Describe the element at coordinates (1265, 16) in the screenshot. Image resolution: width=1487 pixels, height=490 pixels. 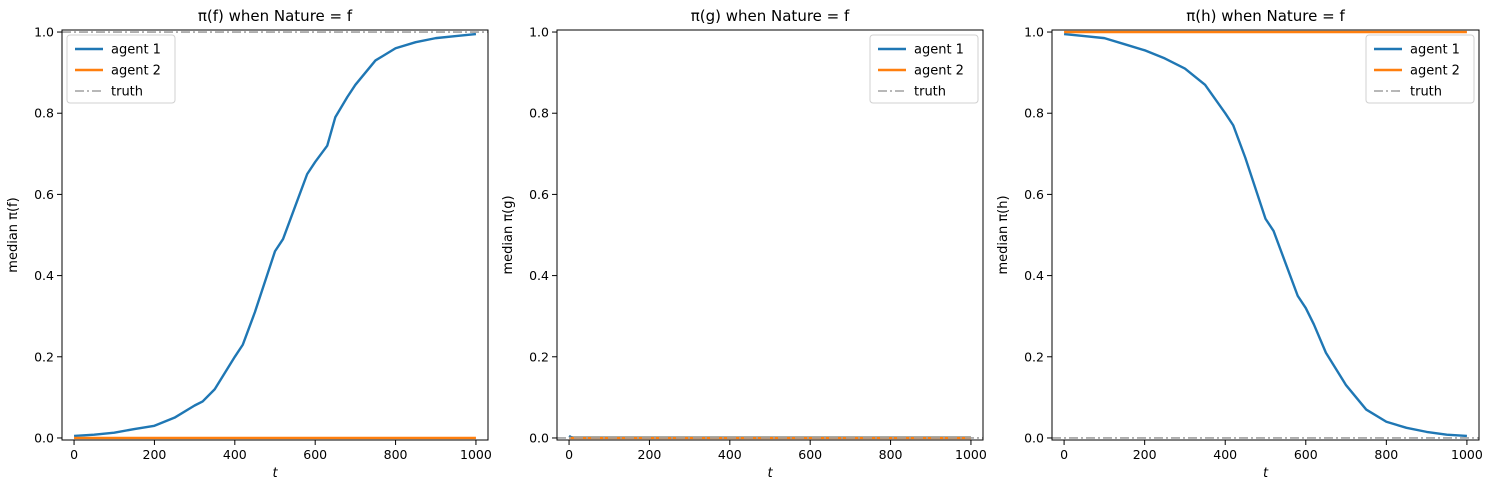
I see `chart-title: π(h) when Nature = f` at that location.